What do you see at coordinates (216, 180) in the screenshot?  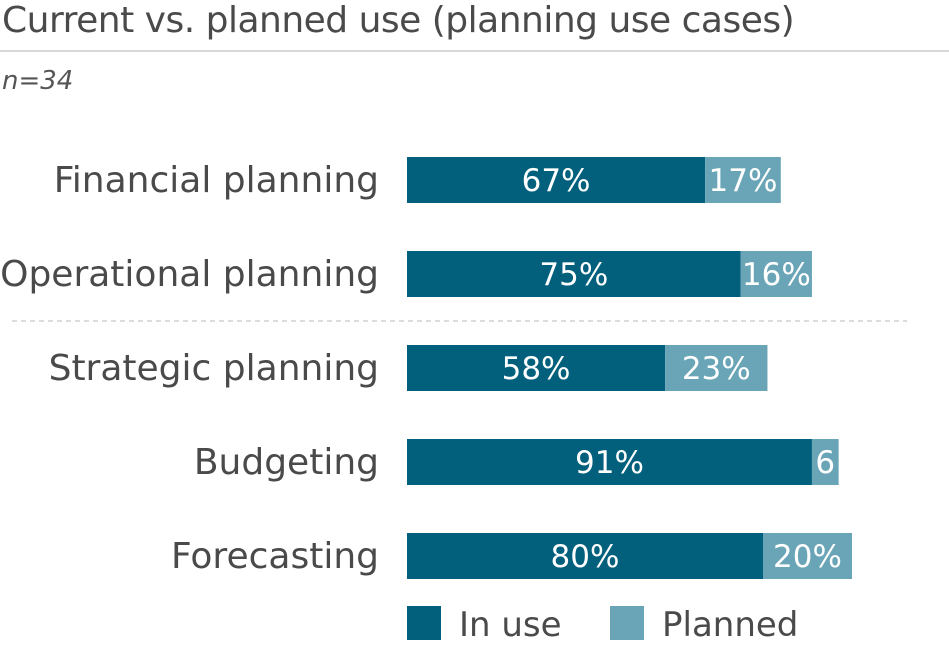 I see `category-label: Financial planning` at bounding box center [216, 180].